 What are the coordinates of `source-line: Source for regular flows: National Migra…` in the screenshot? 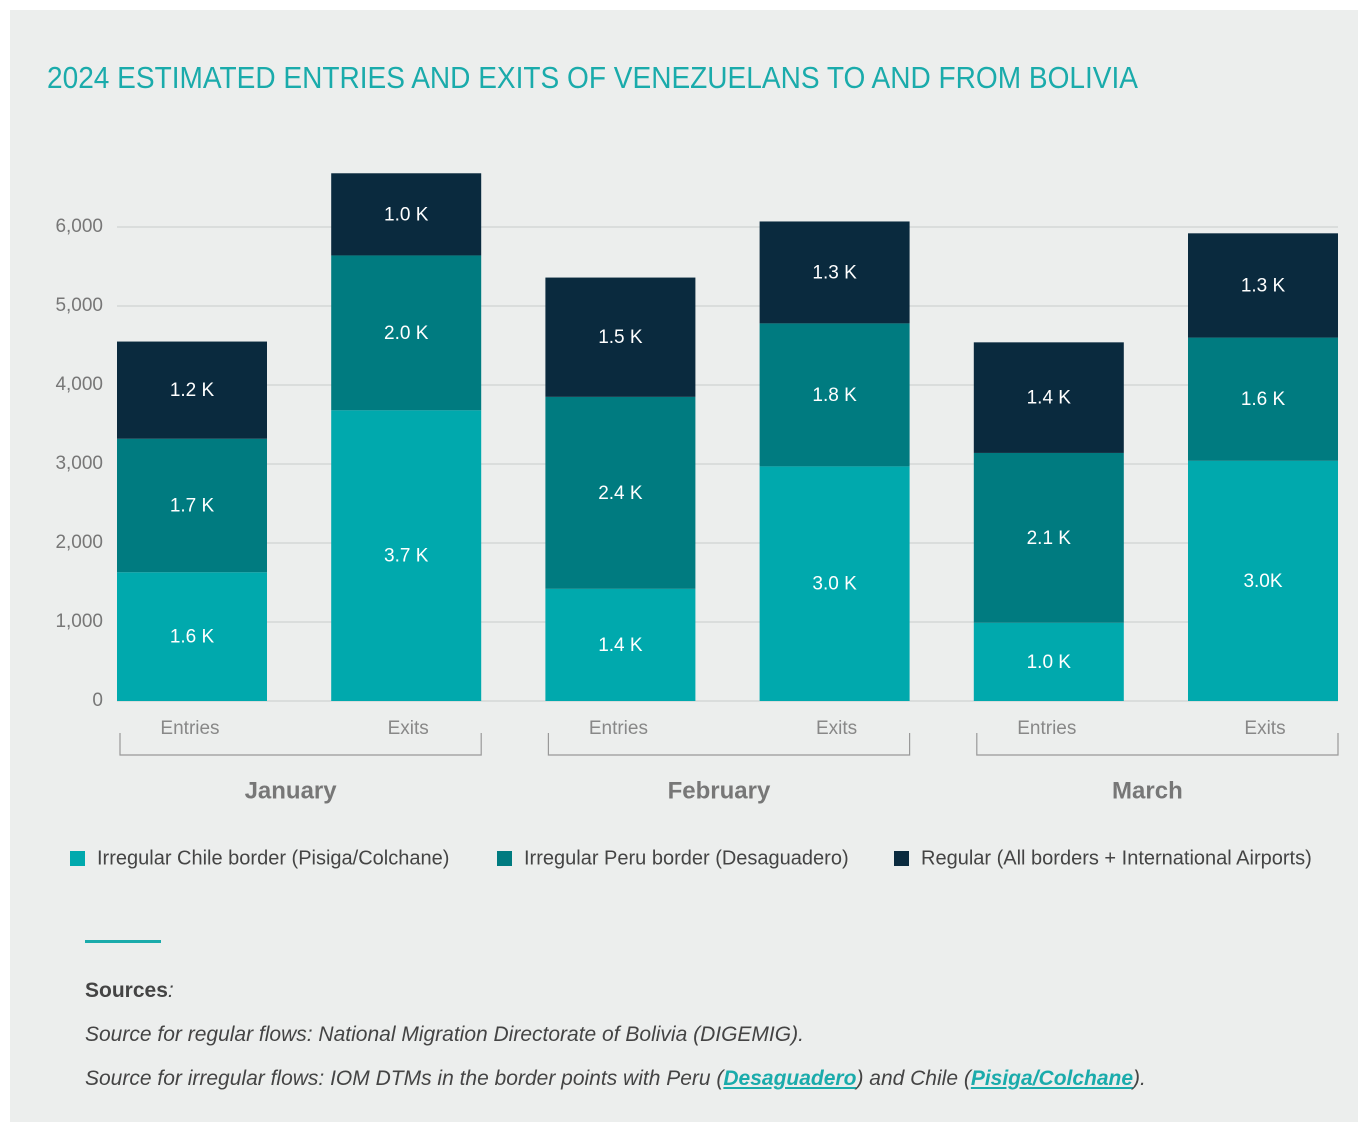 It's located at (615, 1035).